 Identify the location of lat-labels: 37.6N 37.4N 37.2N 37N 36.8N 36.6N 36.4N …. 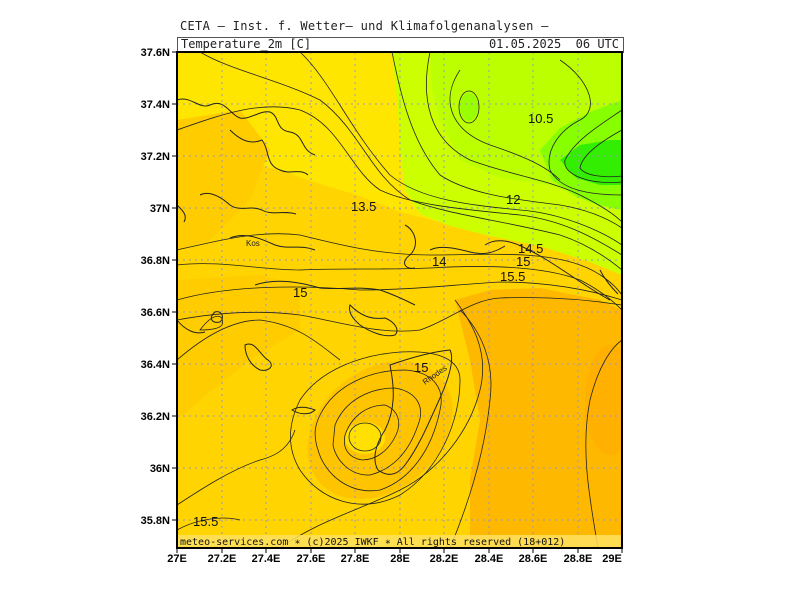
(155, 287).